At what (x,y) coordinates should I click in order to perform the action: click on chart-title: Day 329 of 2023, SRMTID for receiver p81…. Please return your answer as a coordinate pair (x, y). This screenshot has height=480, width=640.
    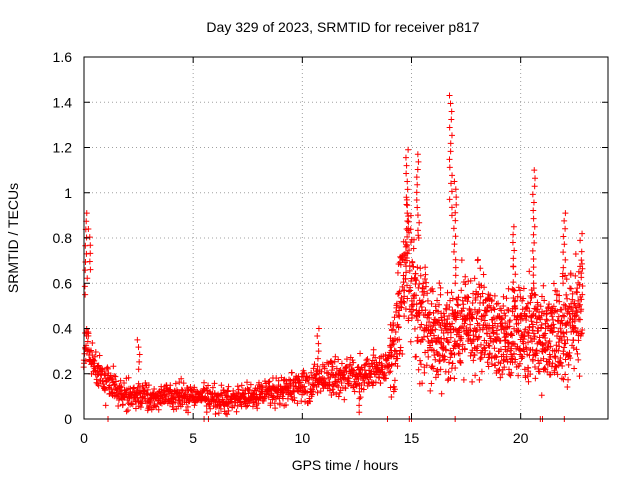
    Looking at the image, I should click on (342, 27).